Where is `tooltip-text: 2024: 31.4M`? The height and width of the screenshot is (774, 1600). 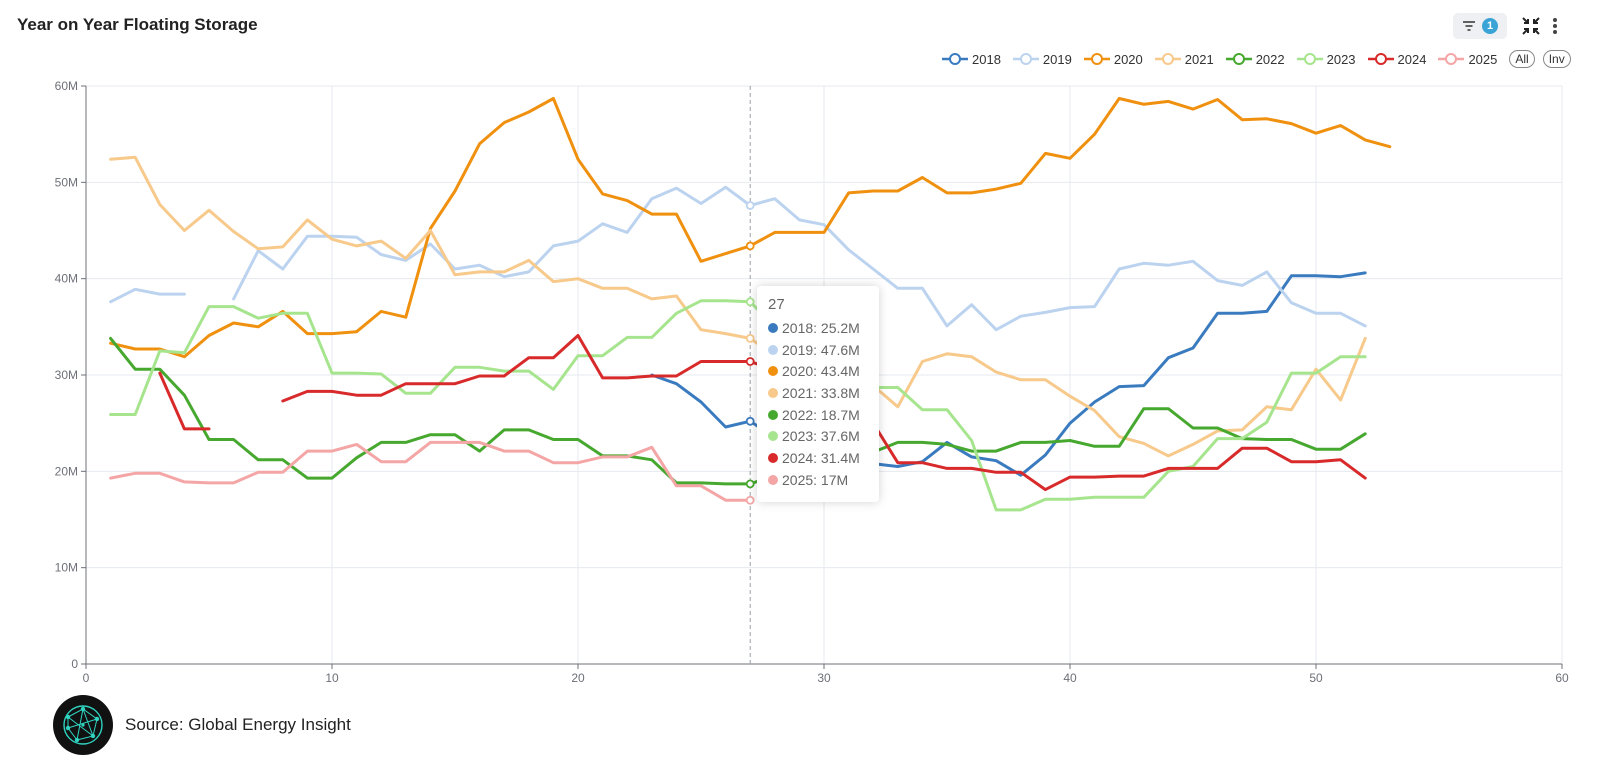
tooltip-text: 2024: 31.4M is located at coordinates (821, 457).